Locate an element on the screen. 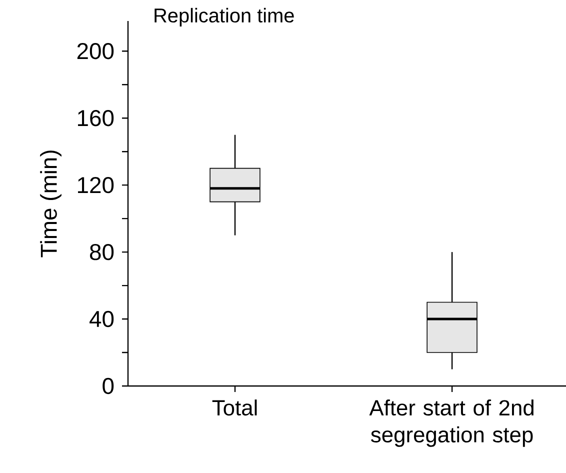 The height and width of the screenshot is (473, 566). chart-title: Replication time is located at coordinates (224, 17).